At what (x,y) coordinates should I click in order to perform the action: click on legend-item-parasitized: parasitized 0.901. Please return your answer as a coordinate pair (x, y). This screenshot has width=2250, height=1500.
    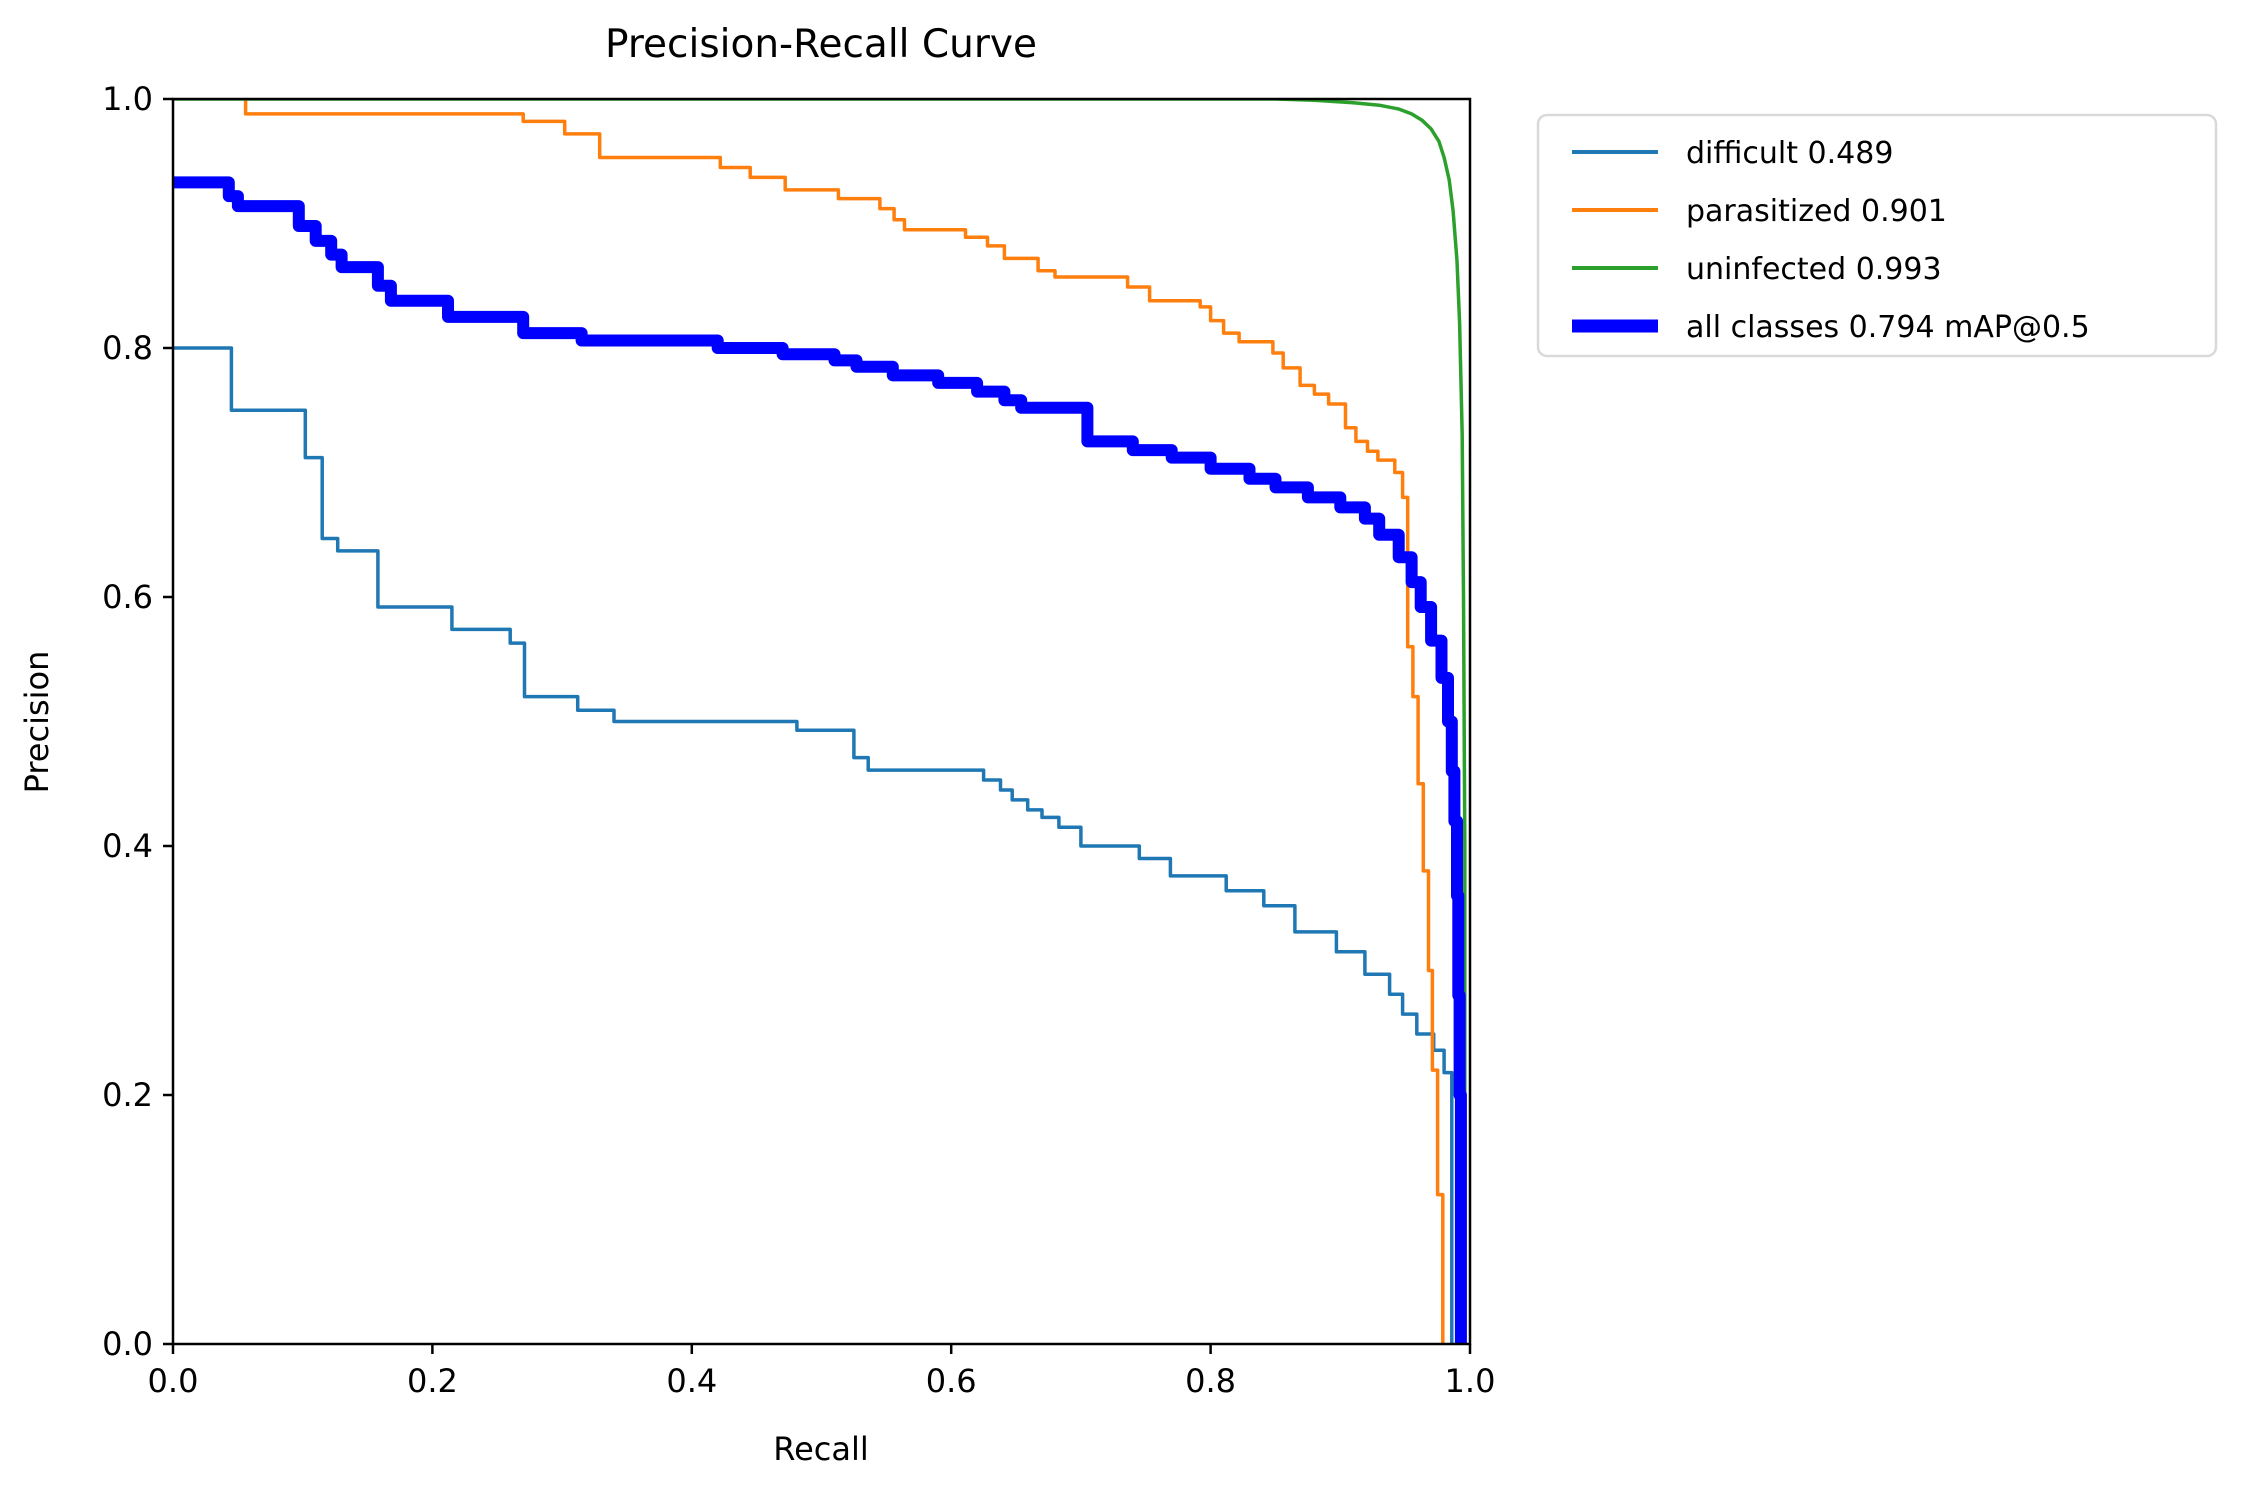
    Looking at the image, I should click on (1759, 211).